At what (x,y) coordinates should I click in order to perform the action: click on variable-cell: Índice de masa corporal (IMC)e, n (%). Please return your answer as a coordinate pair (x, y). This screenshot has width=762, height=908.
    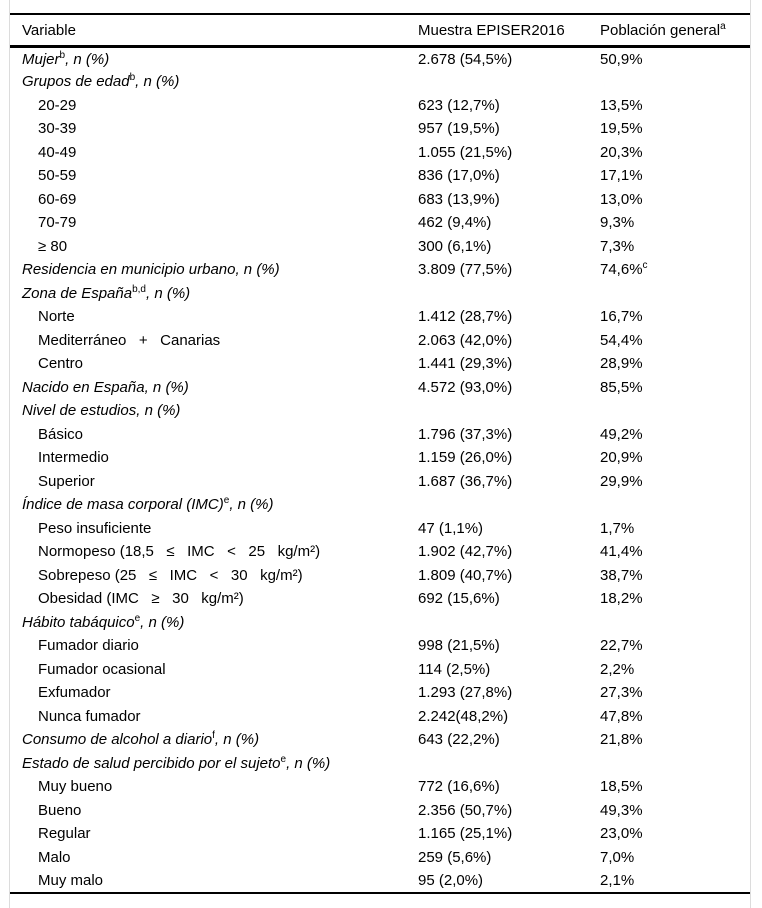
    Looking at the image, I should click on (214, 505).